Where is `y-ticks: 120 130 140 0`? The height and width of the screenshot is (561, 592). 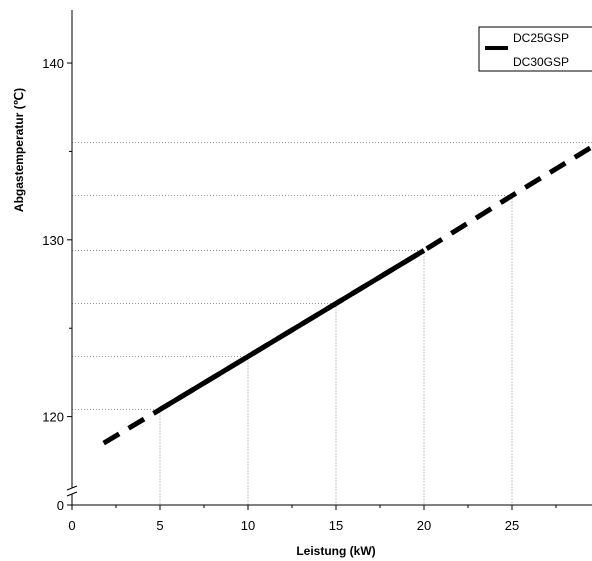
y-ticks: 120 130 140 0 is located at coordinates (57, 284).